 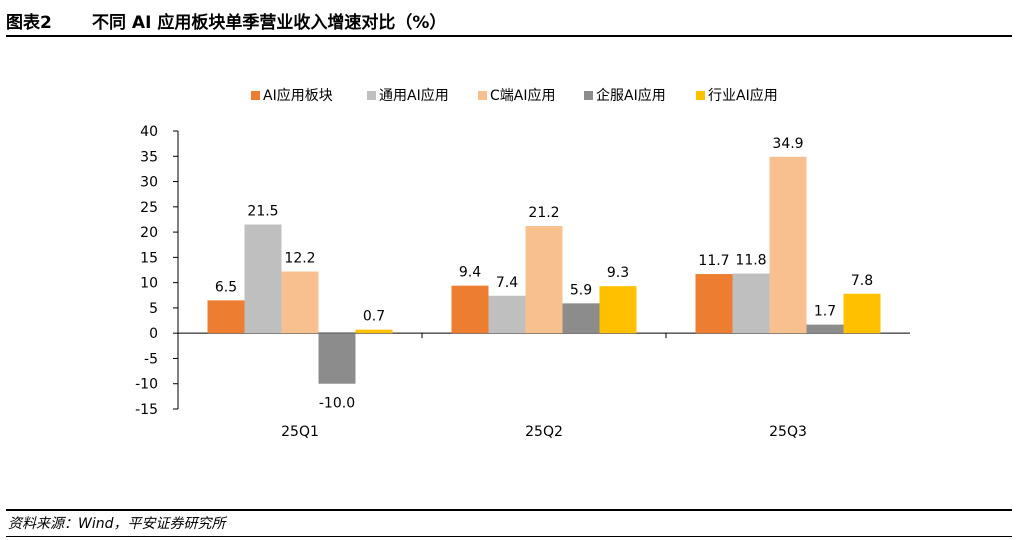 What do you see at coordinates (543, 213) in the screenshot?
I see `data-label: 21.2` at bounding box center [543, 213].